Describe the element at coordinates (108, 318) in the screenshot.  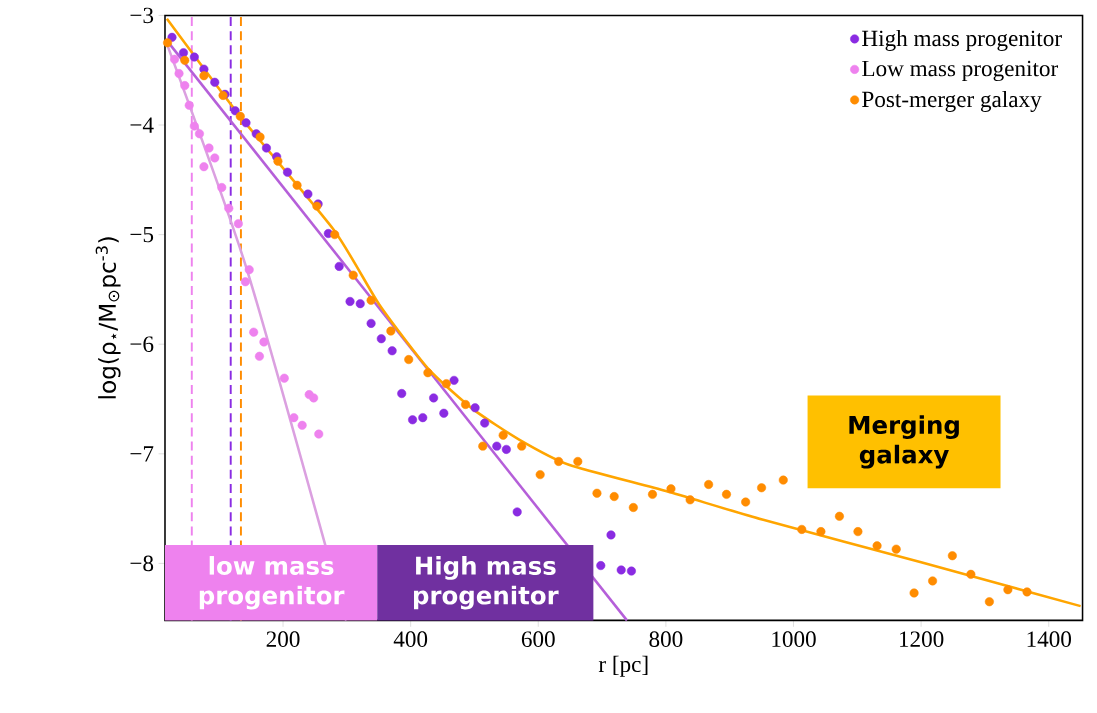
I see `y-axis-title: log(ρ$_{⋆}$/M$_{⊙}$pc$^{-3}$)` at that location.